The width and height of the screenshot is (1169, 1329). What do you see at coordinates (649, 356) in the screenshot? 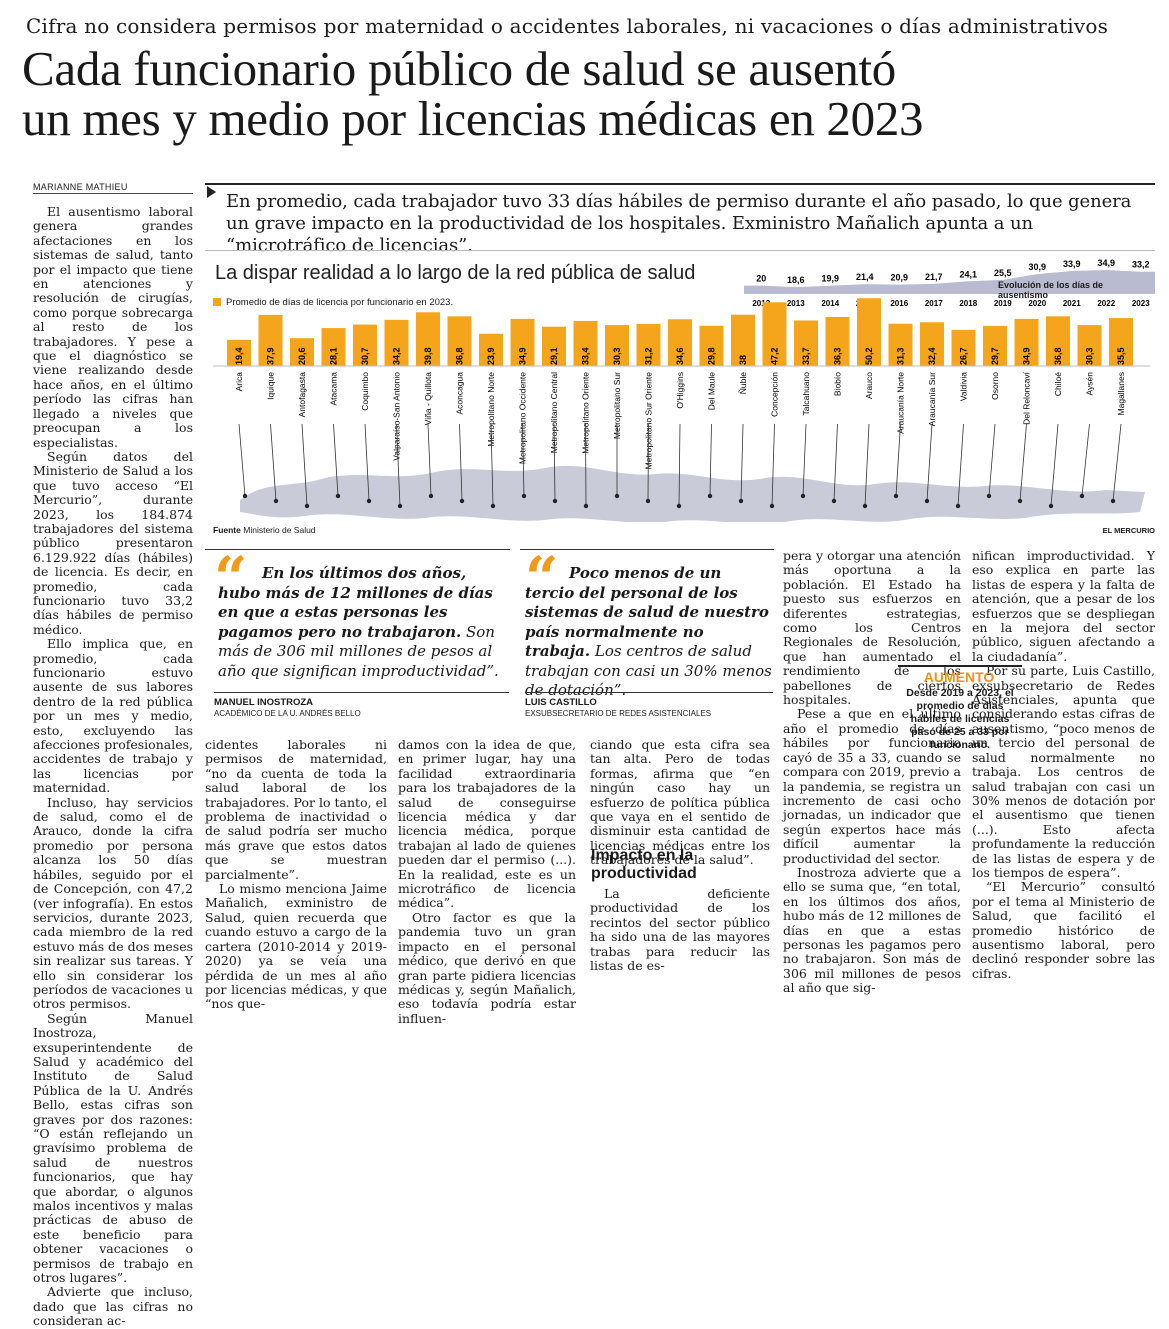
I see `bar-value-label: 31,2` at bounding box center [649, 356].